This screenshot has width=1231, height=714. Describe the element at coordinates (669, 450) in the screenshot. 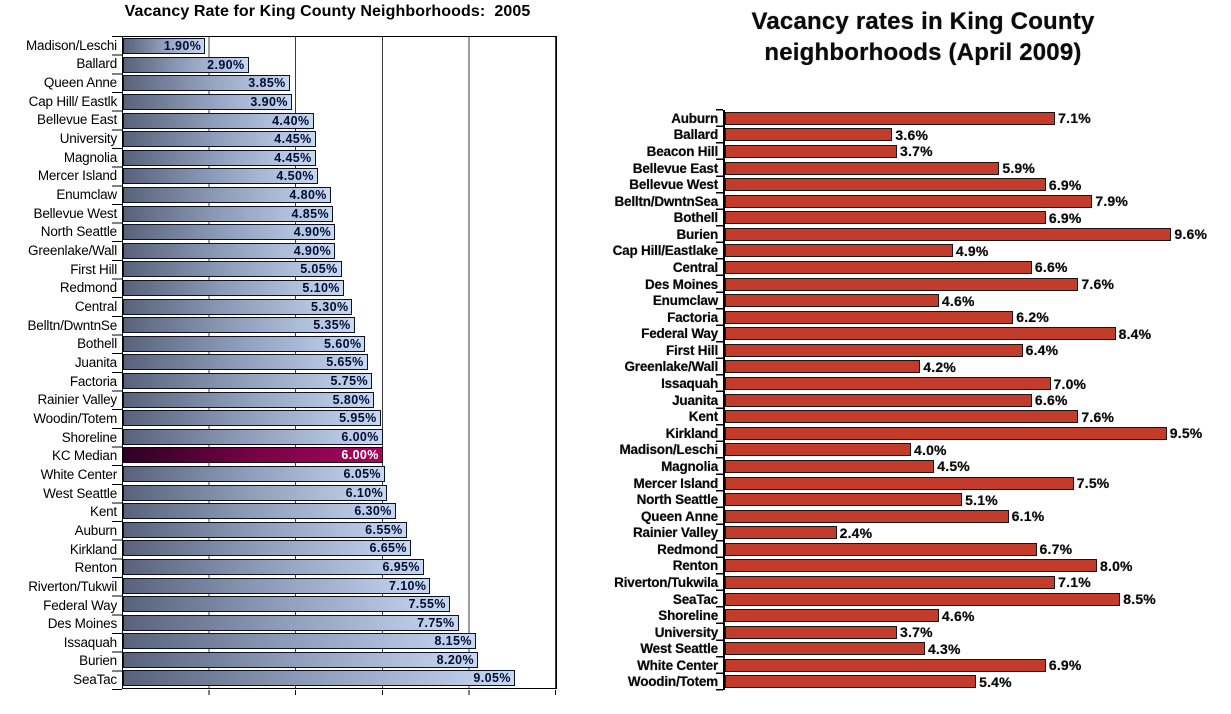

I see `category-label: Madison/Leschi` at that location.